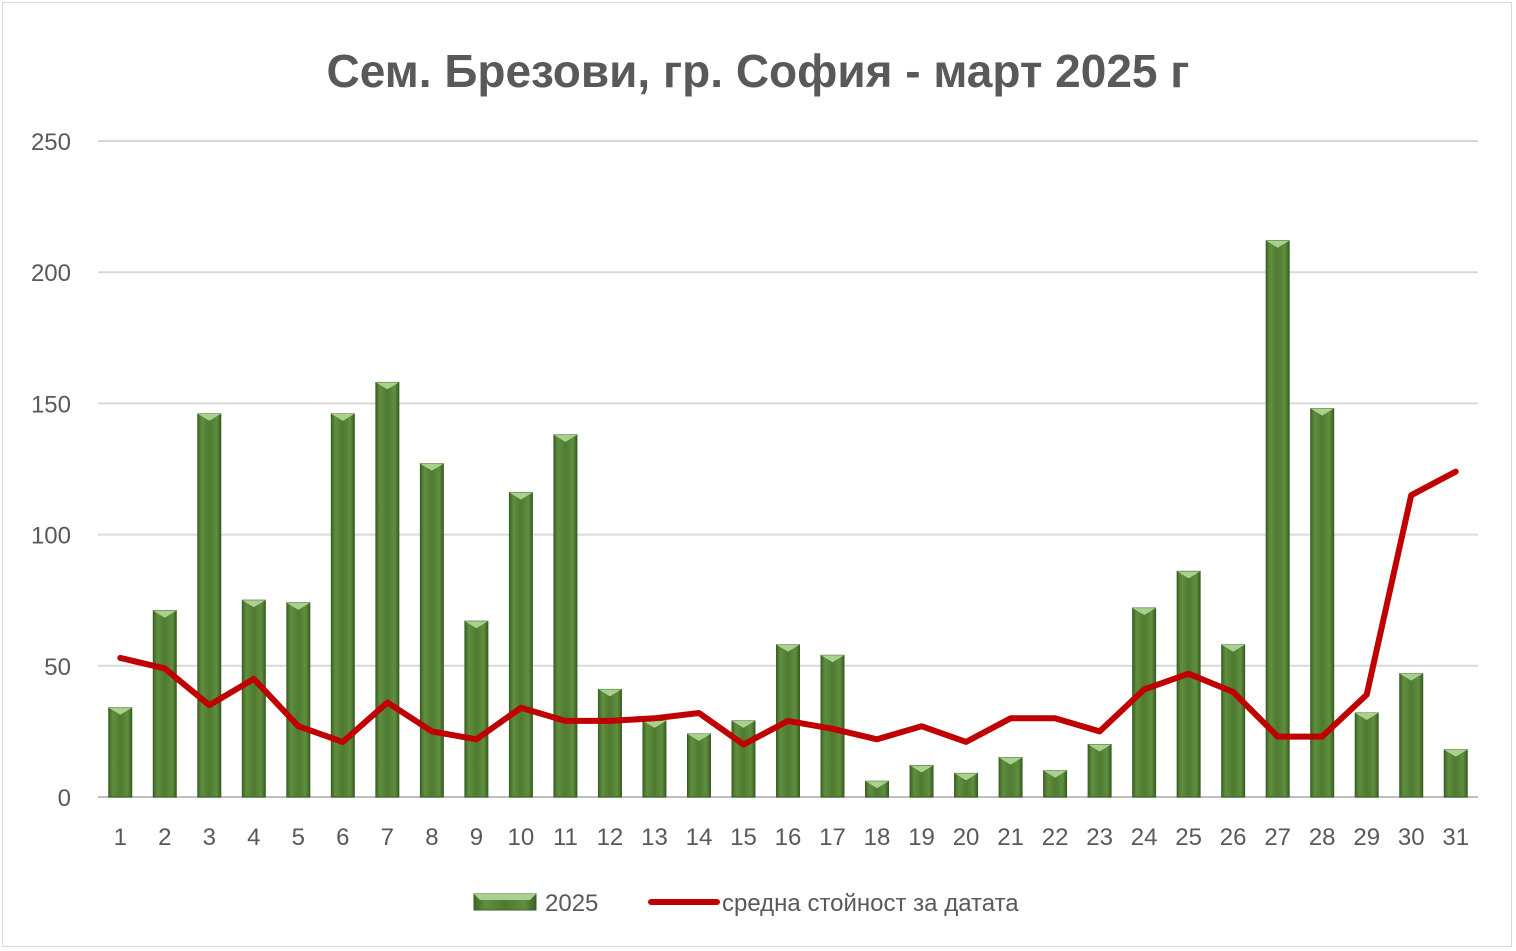 The height and width of the screenshot is (951, 1516). What do you see at coordinates (743, 837) in the screenshot?
I see `x-tick-label: 15` at bounding box center [743, 837].